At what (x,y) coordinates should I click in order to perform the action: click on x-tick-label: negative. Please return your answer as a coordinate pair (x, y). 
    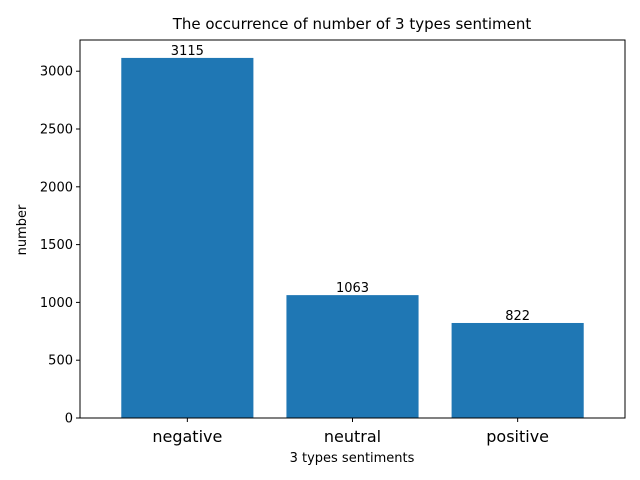
    Looking at the image, I should click on (187, 436).